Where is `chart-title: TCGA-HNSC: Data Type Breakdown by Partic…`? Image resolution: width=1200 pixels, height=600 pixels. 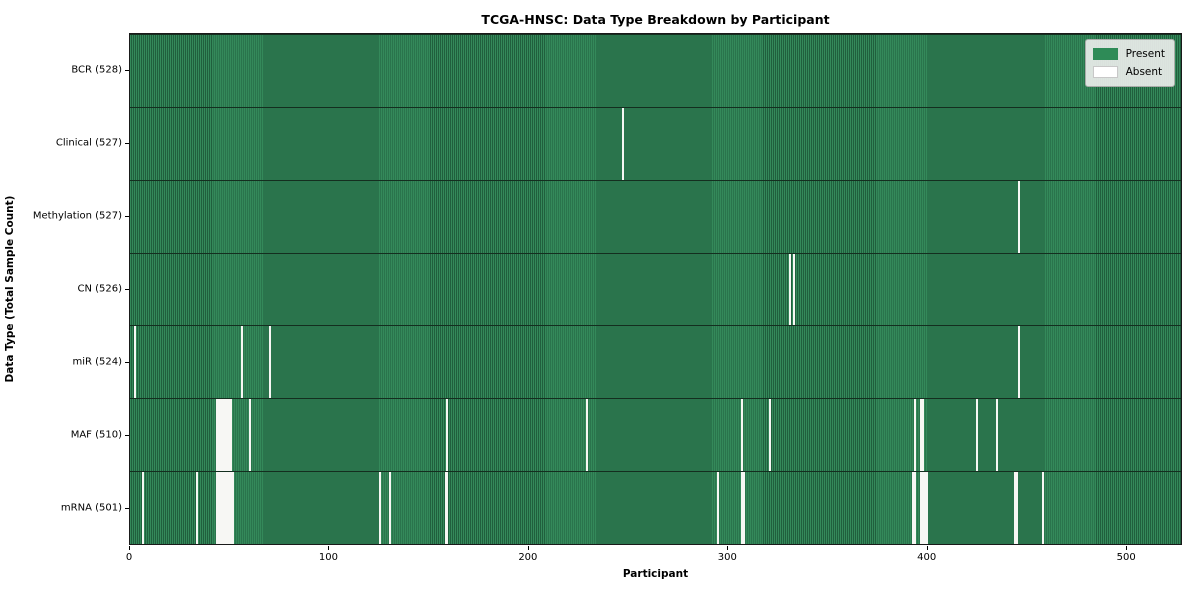
chart-title: TCGA-HNSC: Data Type Breakdown by Partic… is located at coordinates (655, 19).